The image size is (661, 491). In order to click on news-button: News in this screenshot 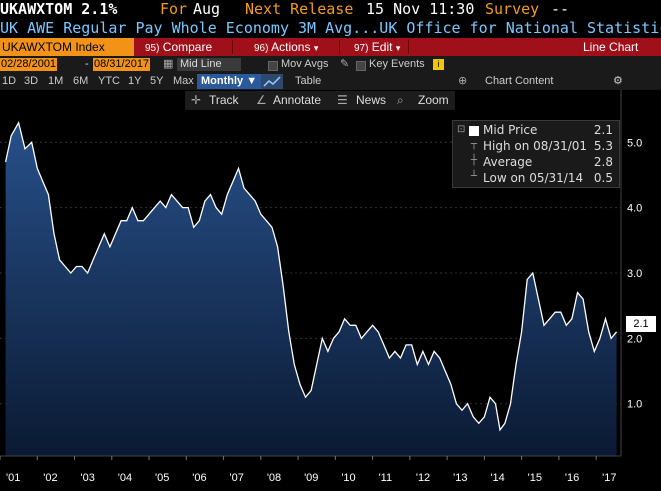, I will do `click(371, 100)`.